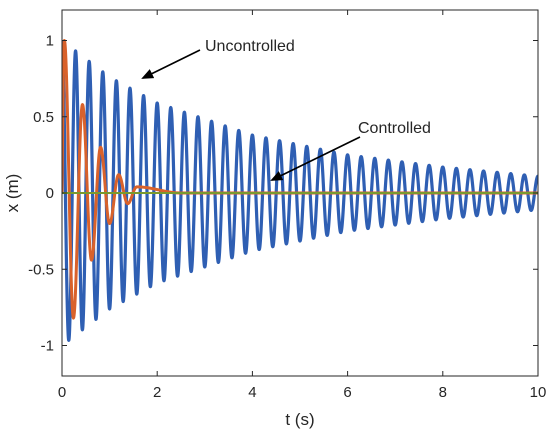  What do you see at coordinates (299, 419) in the screenshot?
I see `x-axis-label: t (s)` at bounding box center [299, 419].